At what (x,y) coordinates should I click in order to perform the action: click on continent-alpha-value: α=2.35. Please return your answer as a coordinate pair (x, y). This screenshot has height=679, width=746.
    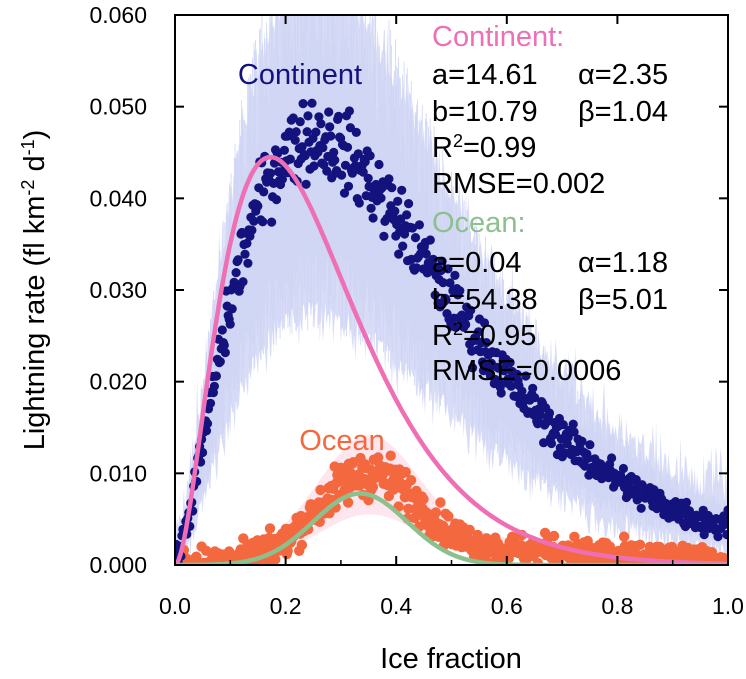
    Looking at the image, I should click on (623, 75).